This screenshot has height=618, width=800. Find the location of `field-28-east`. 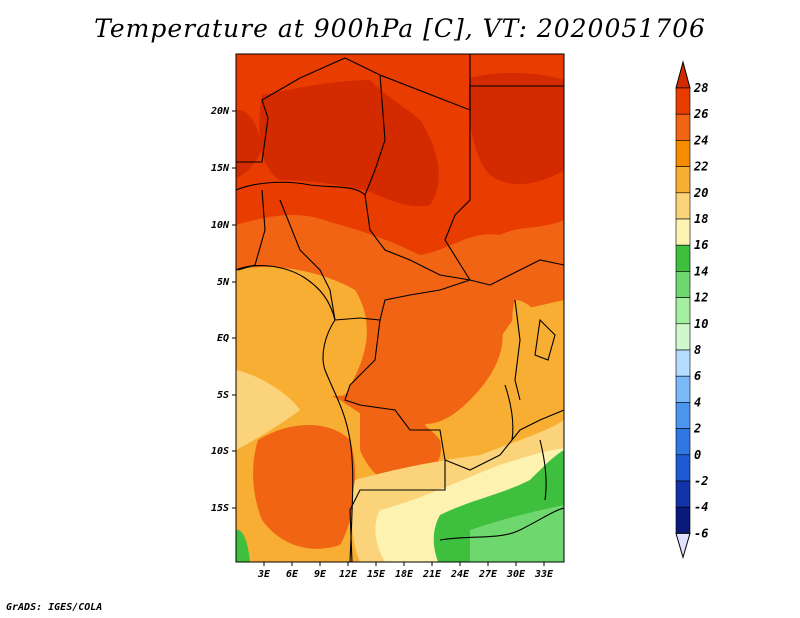

field-28-east is located at coordinates (516, 128).